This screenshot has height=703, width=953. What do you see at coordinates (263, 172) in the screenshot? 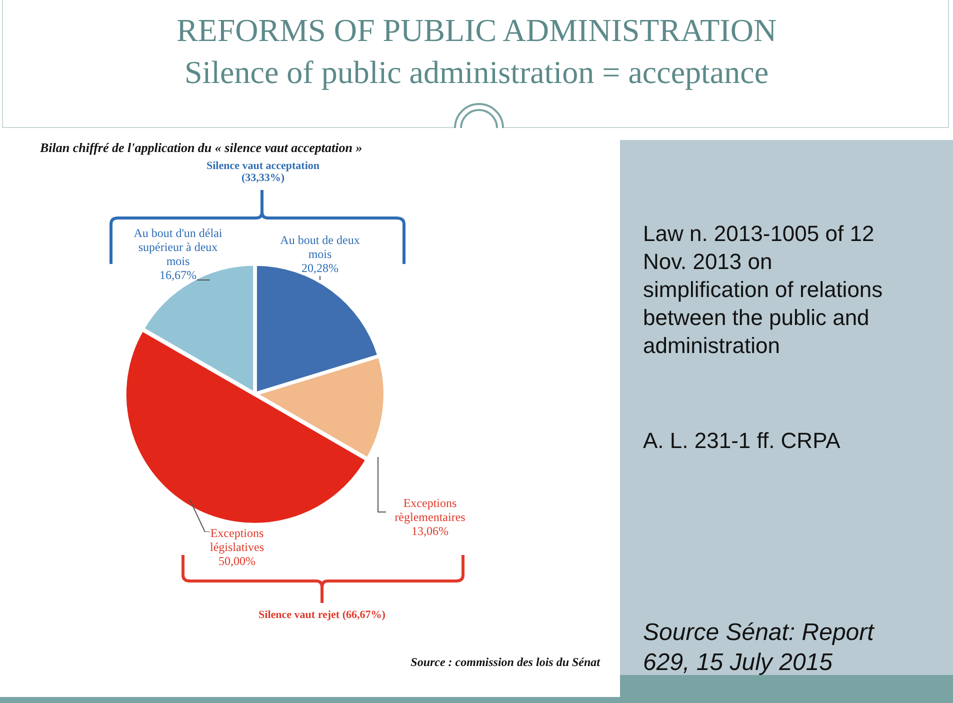
I see `text: Silence vaut acceptation (33,33%)` at bounding box center [263, 172].